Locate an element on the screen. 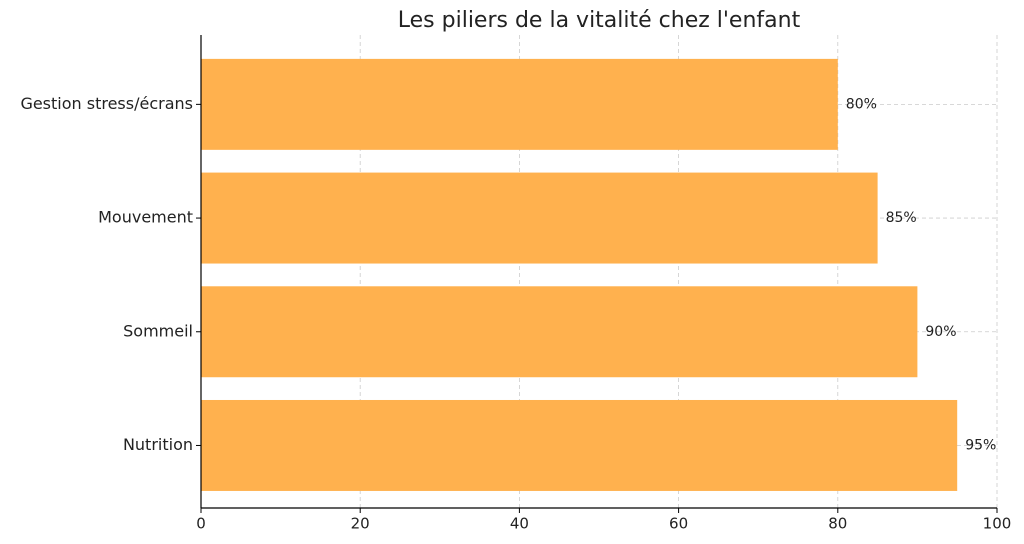 The height and width of the screenshot is (544, 1024). chart-title: Les piliers de la vitalité chez l'enfant is located at coordinates (599, 20).